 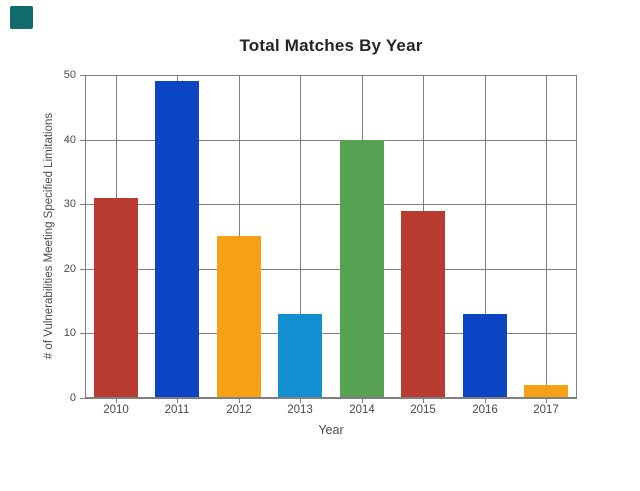 What do you see at coordinates (485, 410) in the screenshot?
I see `x-tick-label: 2016` at bounding box center [485, 410].